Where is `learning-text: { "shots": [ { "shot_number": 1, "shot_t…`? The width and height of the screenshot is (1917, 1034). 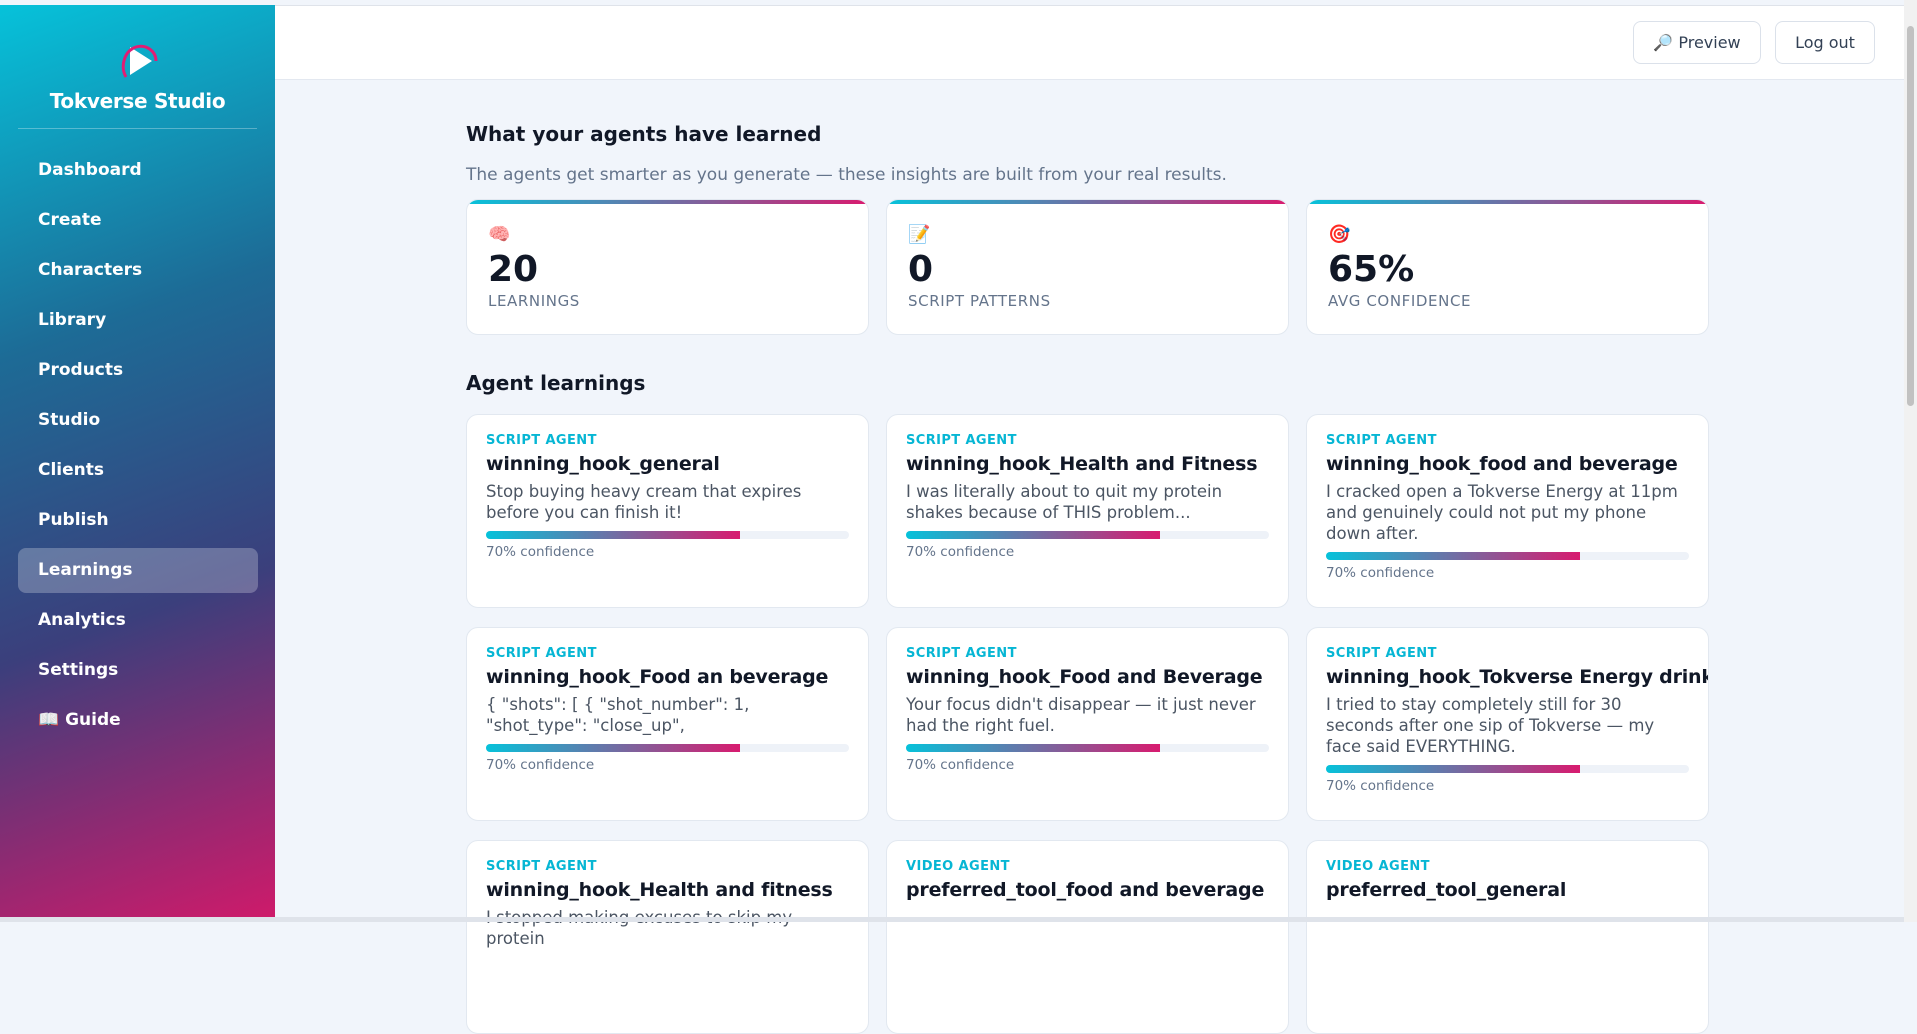 learning-text: { "shots": [ { "shot_number": 1, "shot_t… is located at coordinates (618, 715).